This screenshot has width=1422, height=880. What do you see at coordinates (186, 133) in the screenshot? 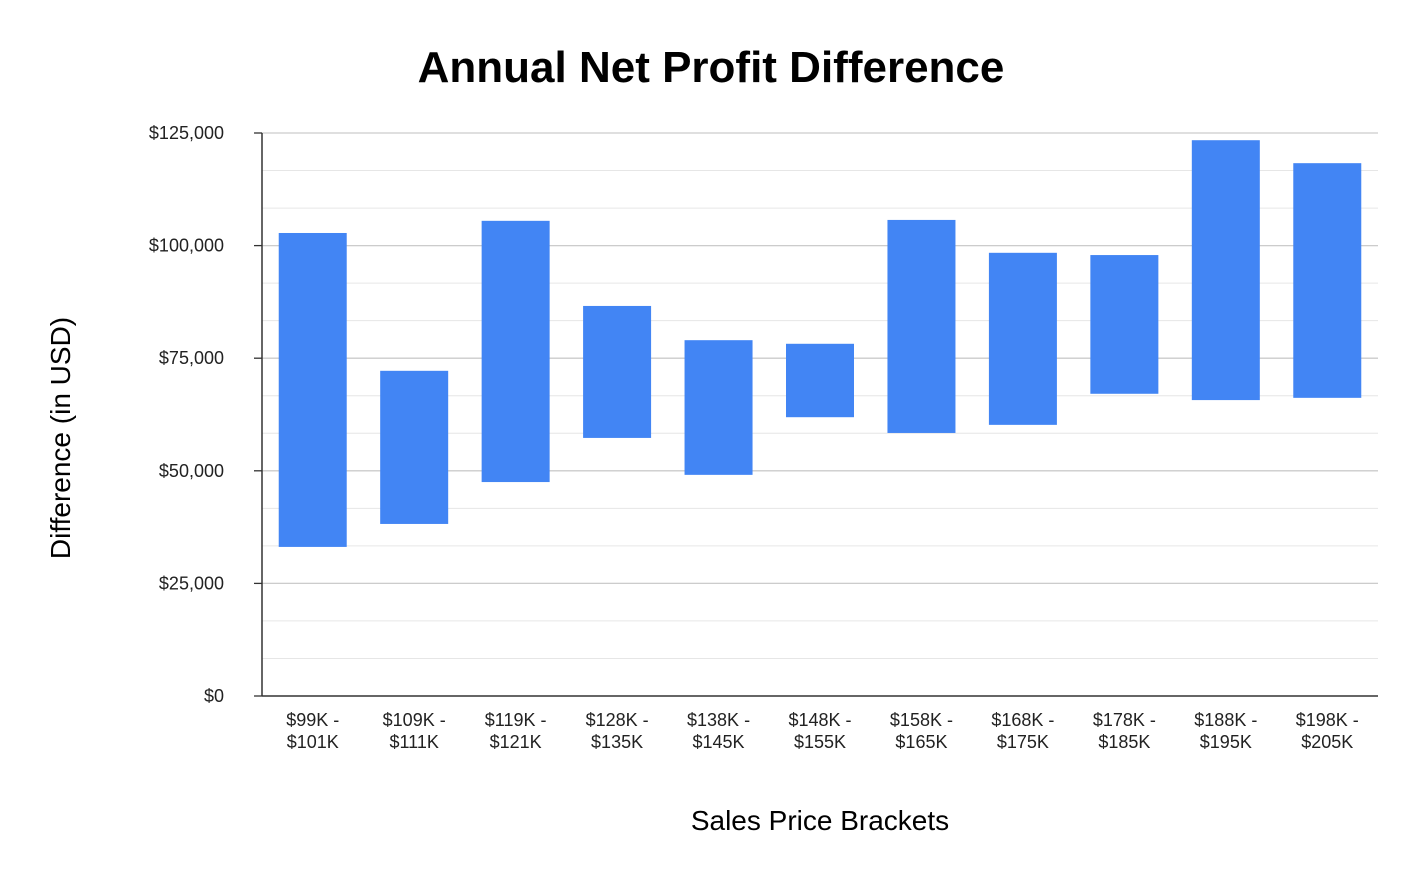
I see `y-tick-label: $125,000` at bounding box center [186, 133].